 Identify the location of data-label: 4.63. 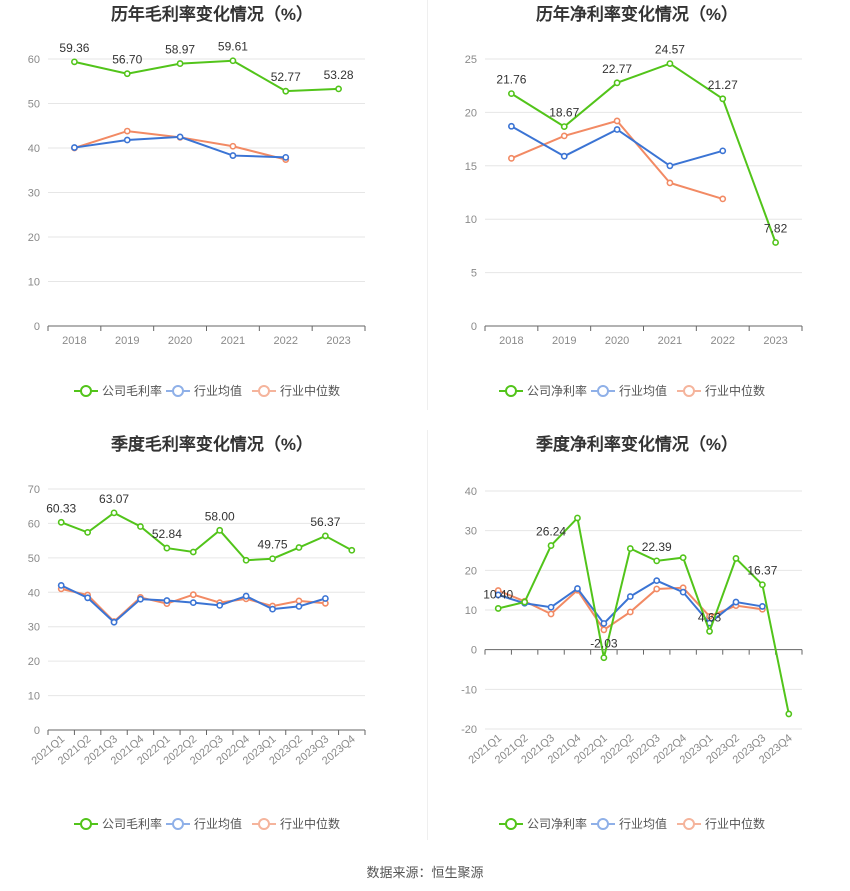
(710, 617).